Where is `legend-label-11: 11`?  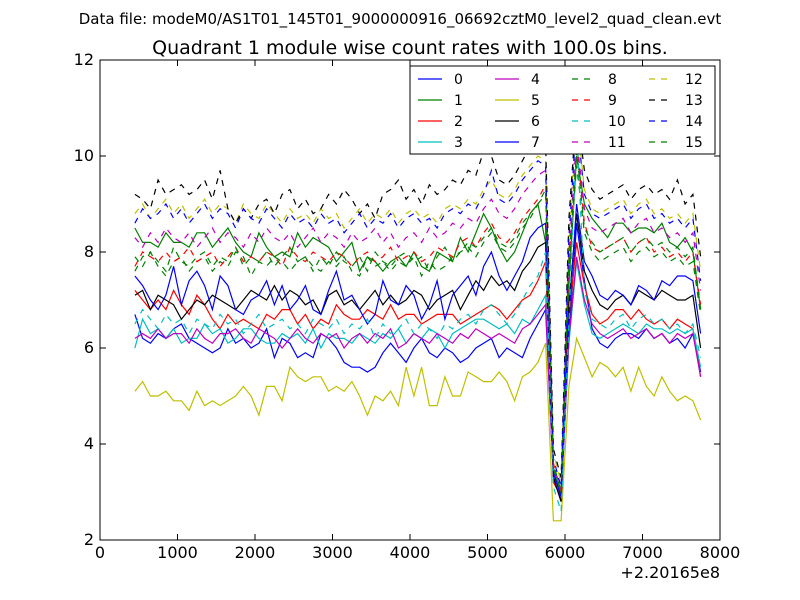
legend-label-11: 11 is located at coordinates (617, 143).